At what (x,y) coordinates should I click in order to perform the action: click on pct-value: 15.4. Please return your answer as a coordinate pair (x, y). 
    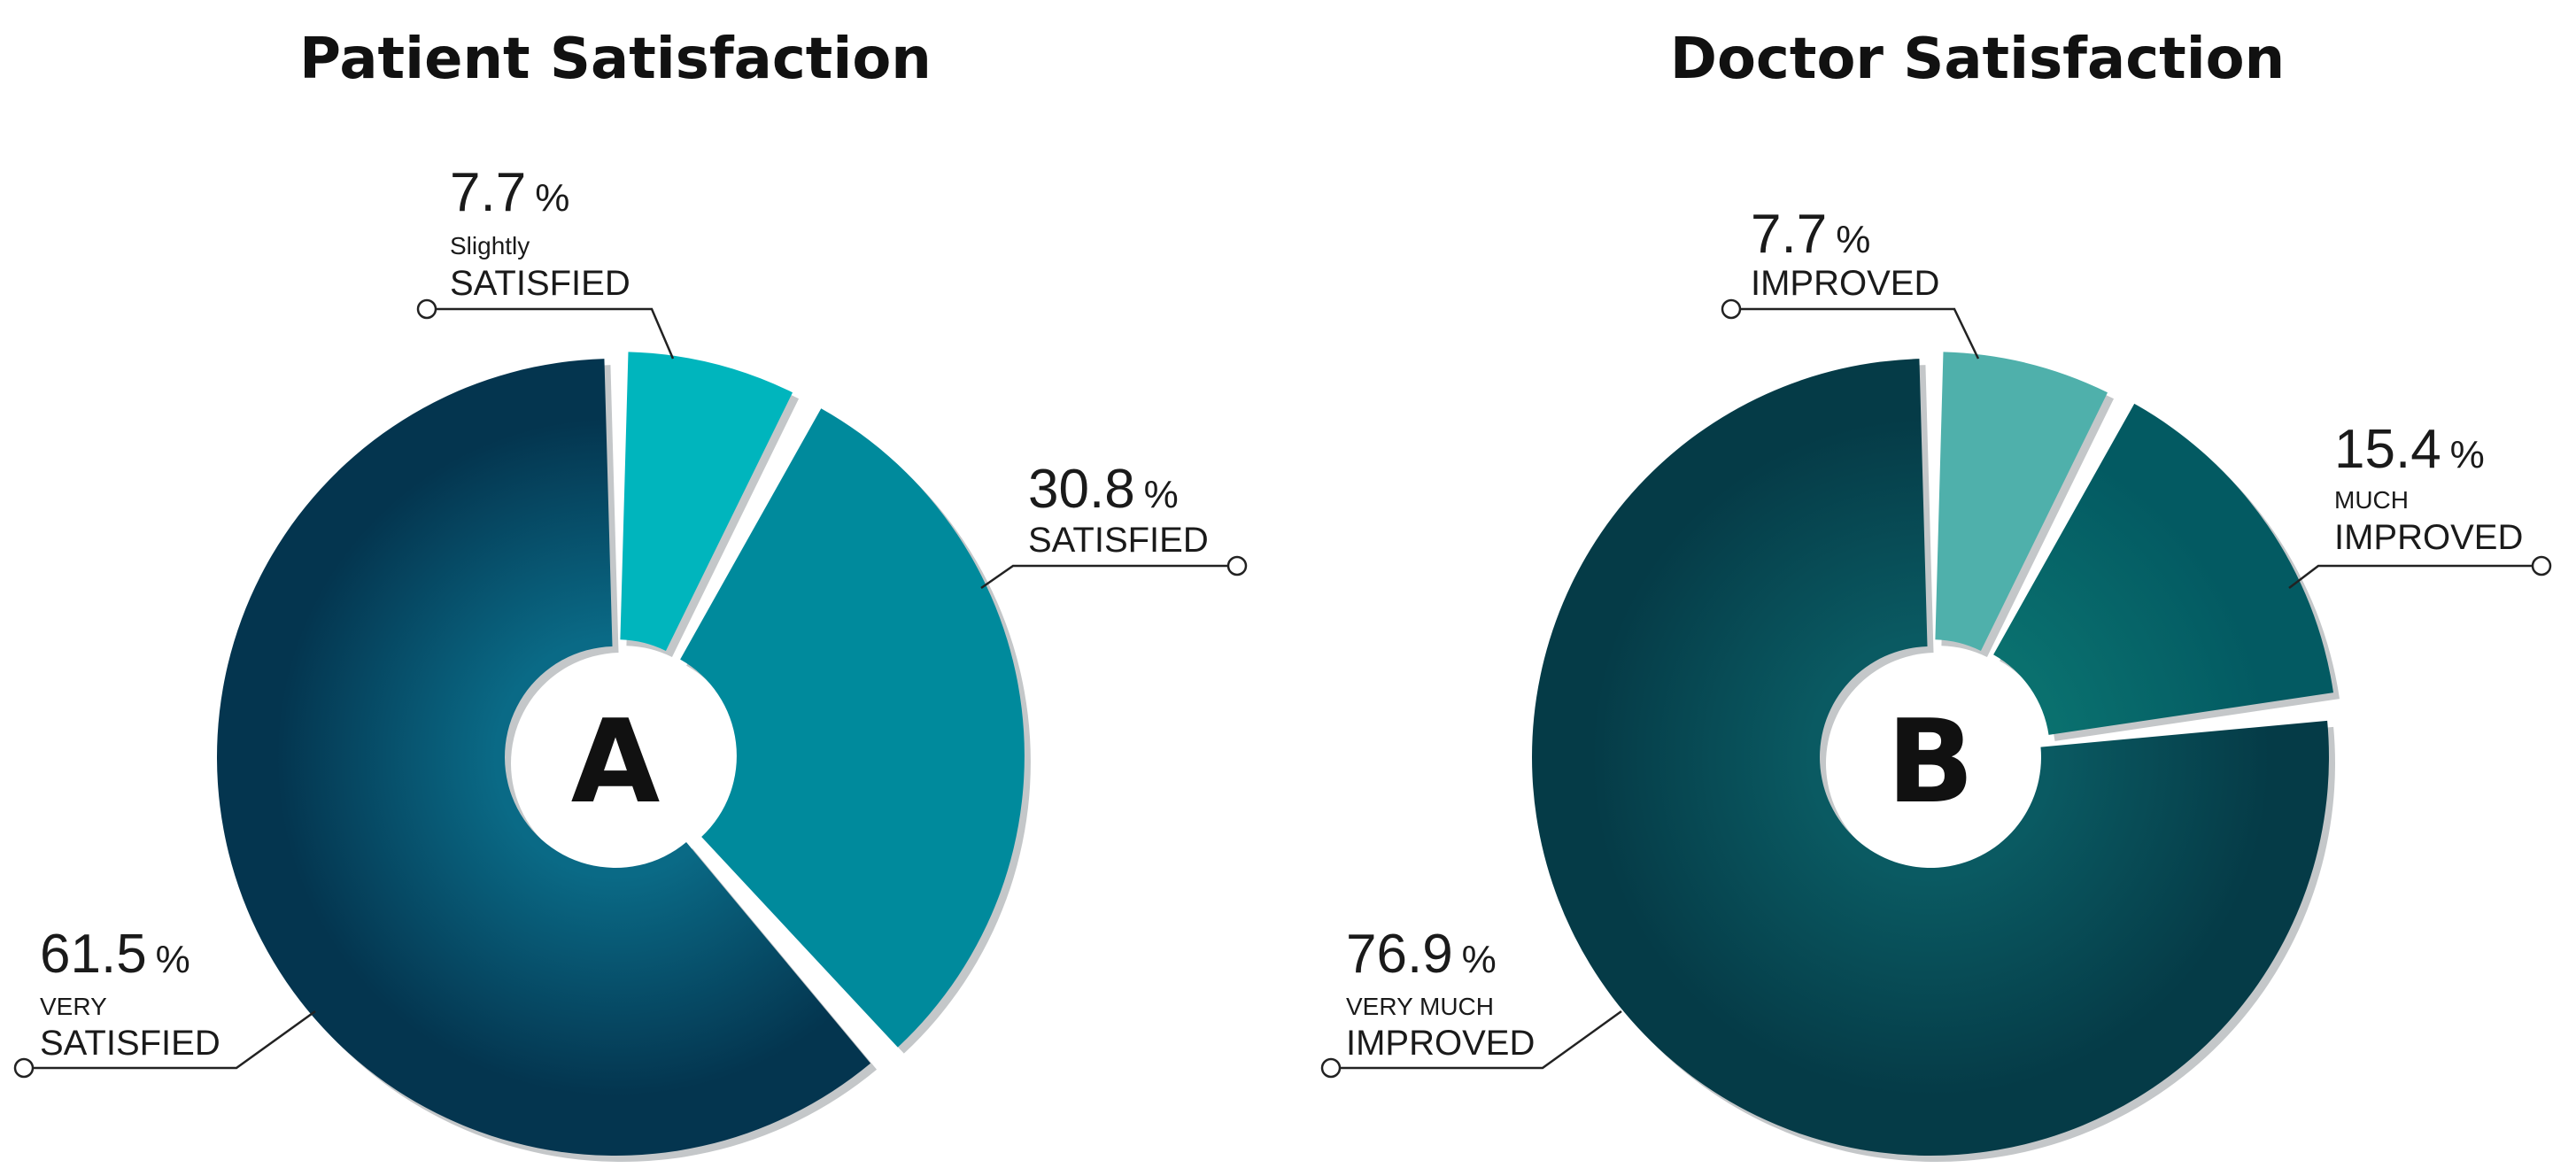
    Looking at the image, I should click on (2387, 449).